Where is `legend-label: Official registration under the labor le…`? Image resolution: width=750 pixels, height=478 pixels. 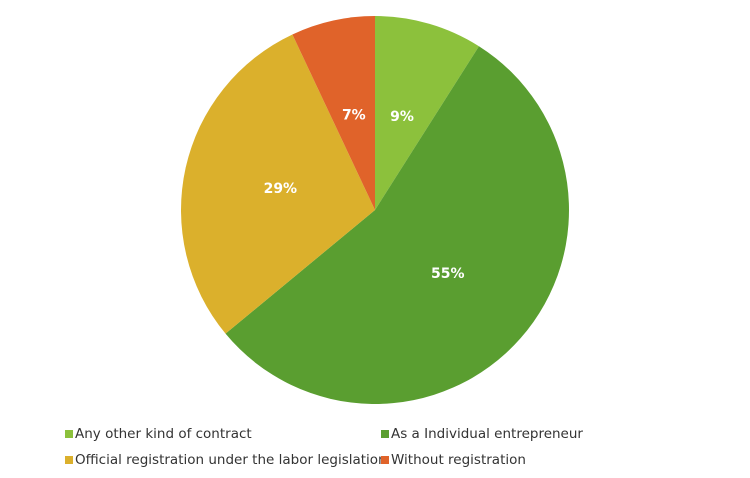 legend-label: Official registration under the labor le… is located at coordinates (231, 460).